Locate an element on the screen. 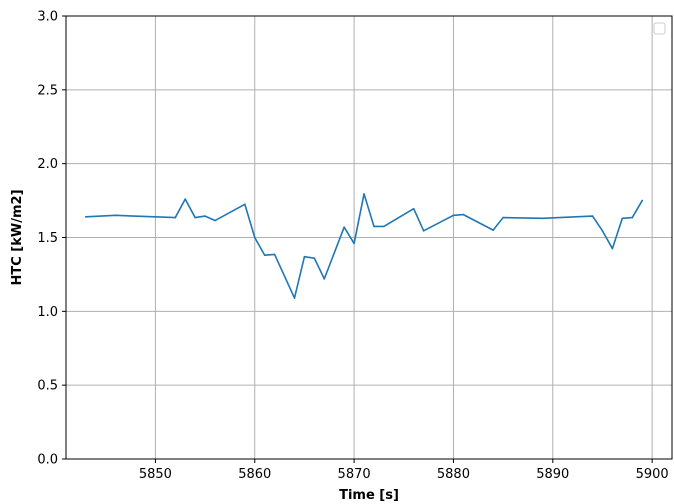  x-tick-label: 5860 is located at coordinates (254, 474).